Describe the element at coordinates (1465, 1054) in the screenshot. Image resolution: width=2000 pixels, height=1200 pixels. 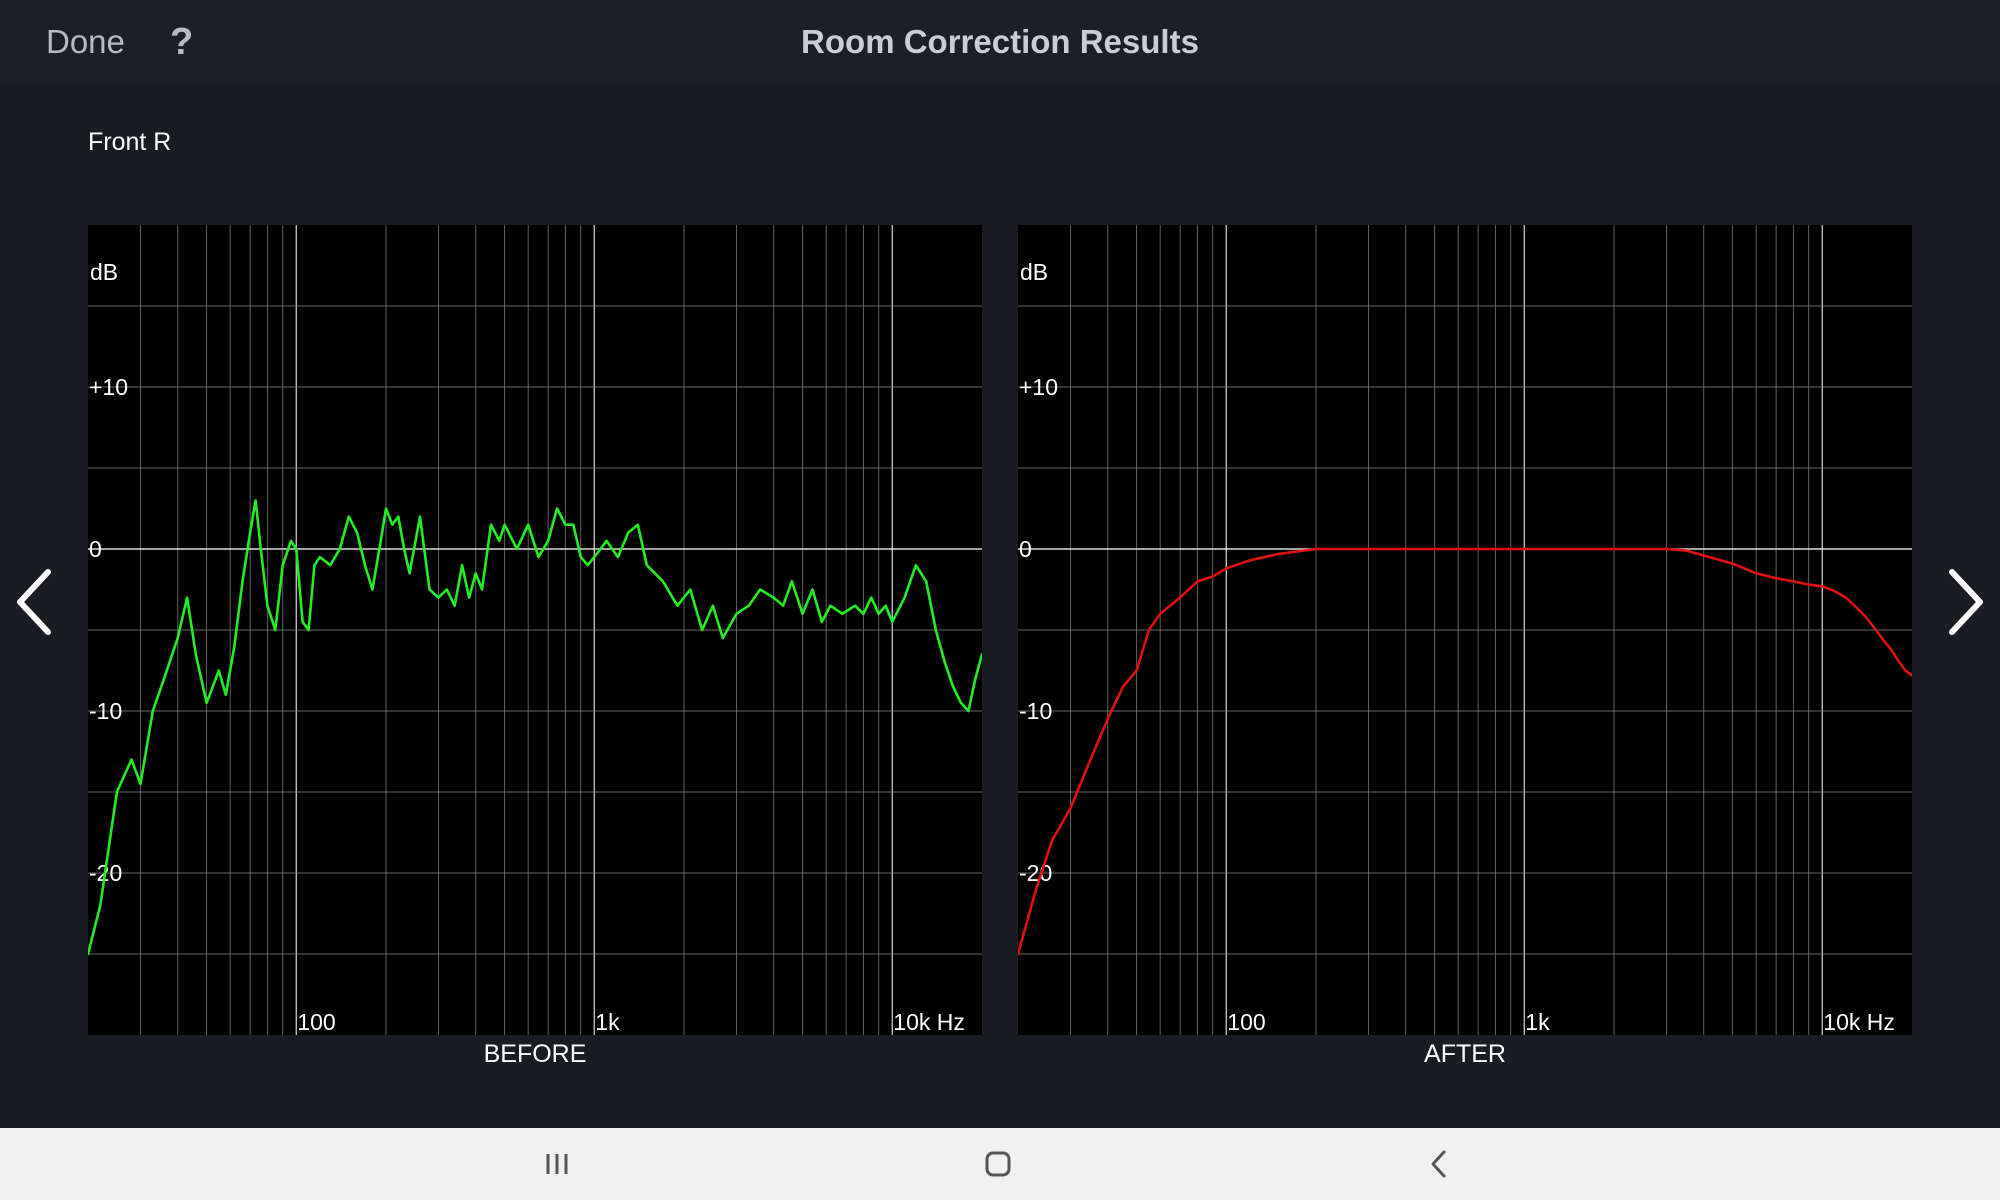
I see `after-caption: AFTER` at that location.